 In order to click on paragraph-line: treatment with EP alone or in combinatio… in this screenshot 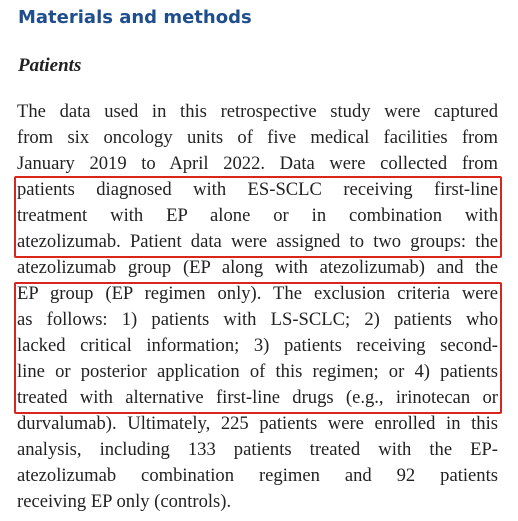, I will do `click(257, 215)`.